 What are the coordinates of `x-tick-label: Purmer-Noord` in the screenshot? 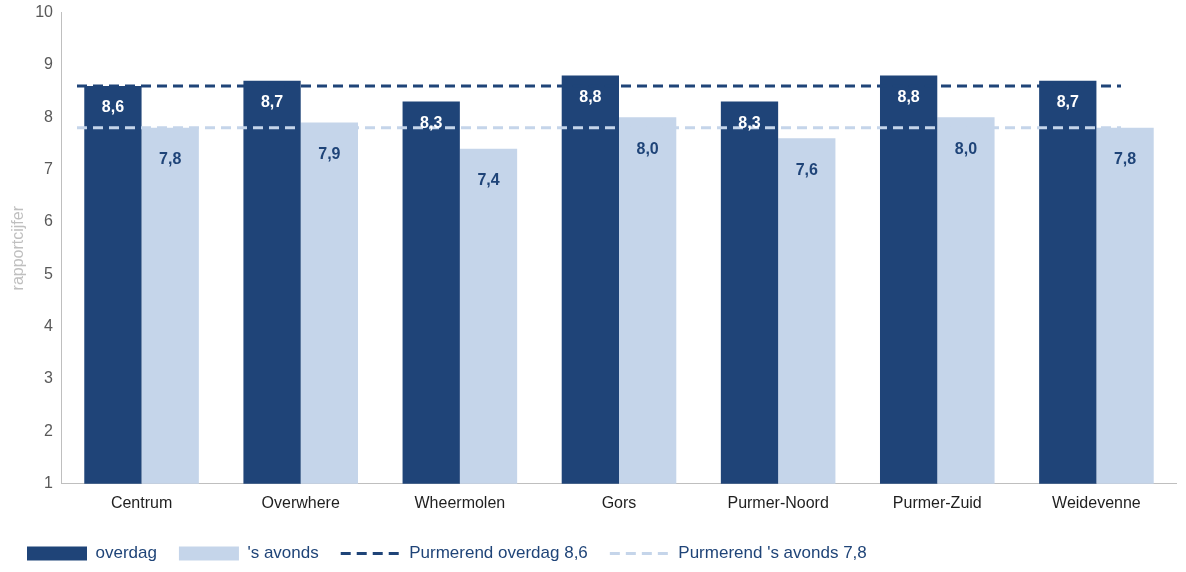 It's located at (778, 502).